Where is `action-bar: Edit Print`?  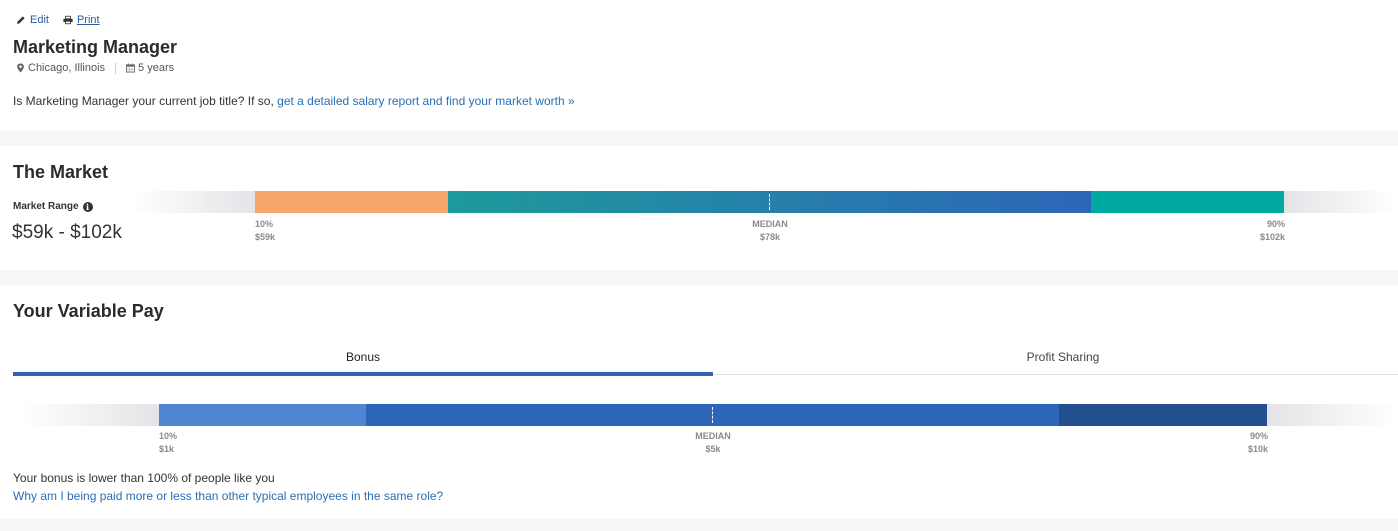 action-bar: Edit Print is located at coordinates (58, 20).